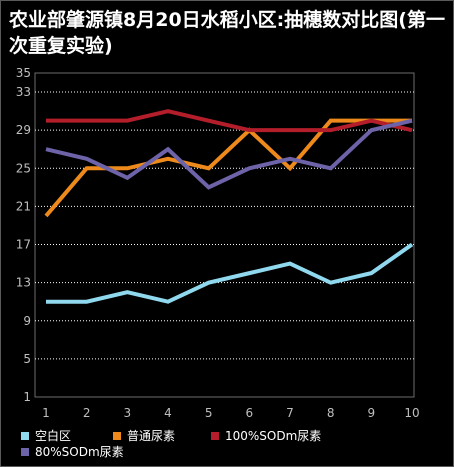 This screenshot has width=454, height=467. Describe the element at coordinates (23, 245) in the screenshot. I see `y-tick-label: 17` at that location.